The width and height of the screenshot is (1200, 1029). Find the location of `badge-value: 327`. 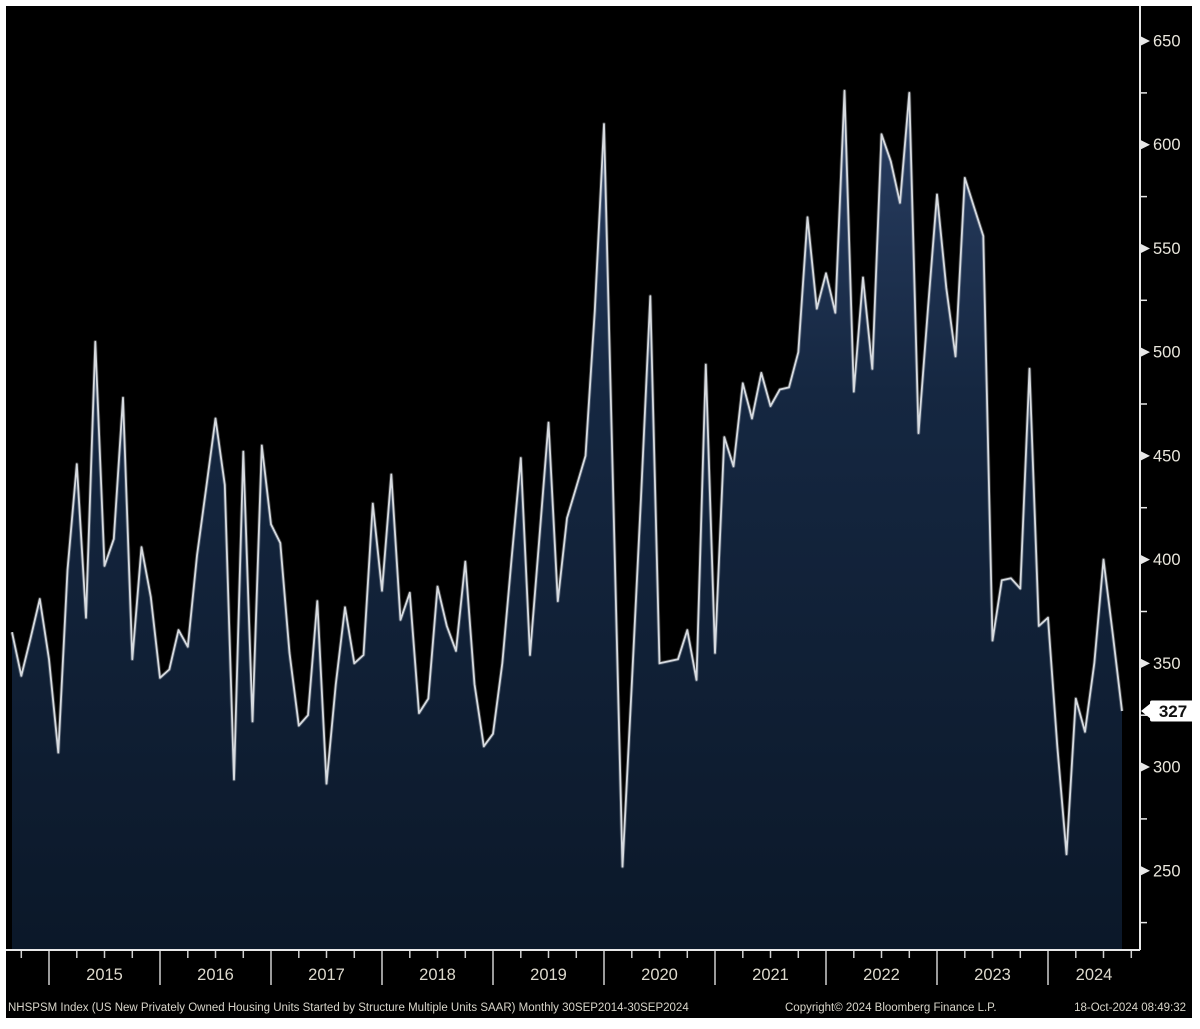

badge-value: 327 is located at coordinates (1173, 711).